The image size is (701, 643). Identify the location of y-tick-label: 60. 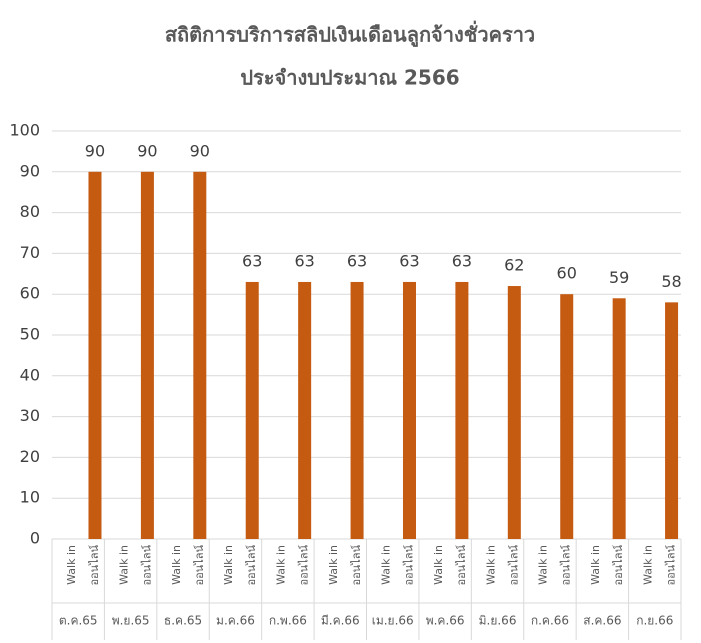
(30, 293).